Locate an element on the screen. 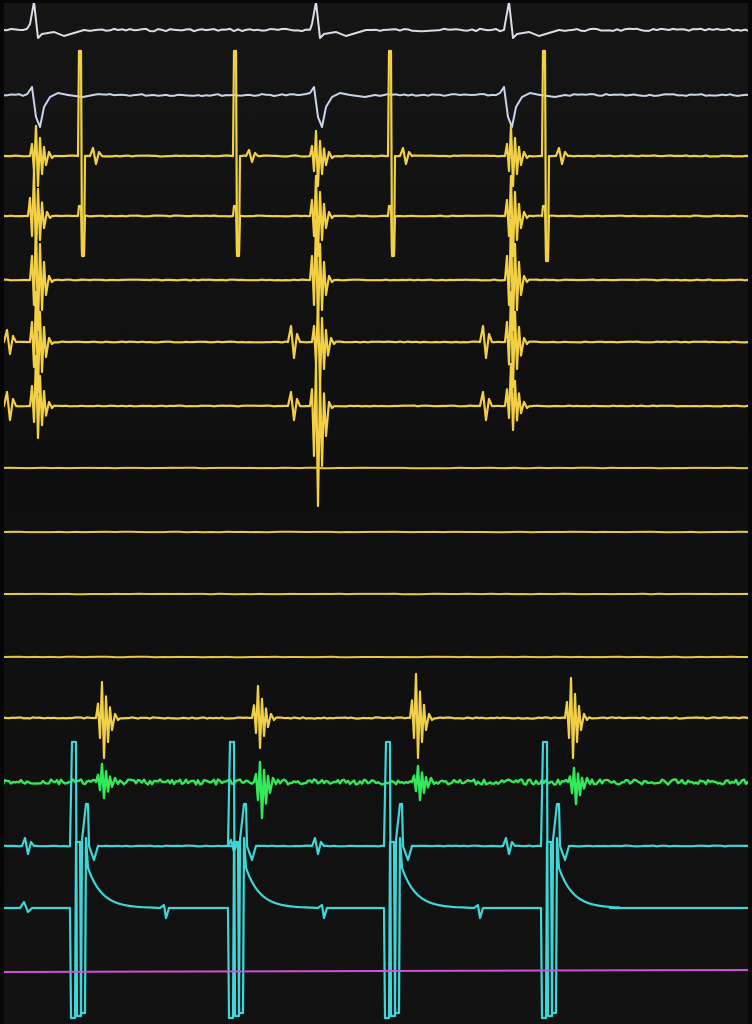 The image size is (752, 1024). fractionated-trace is located at coordinates (375, 790).